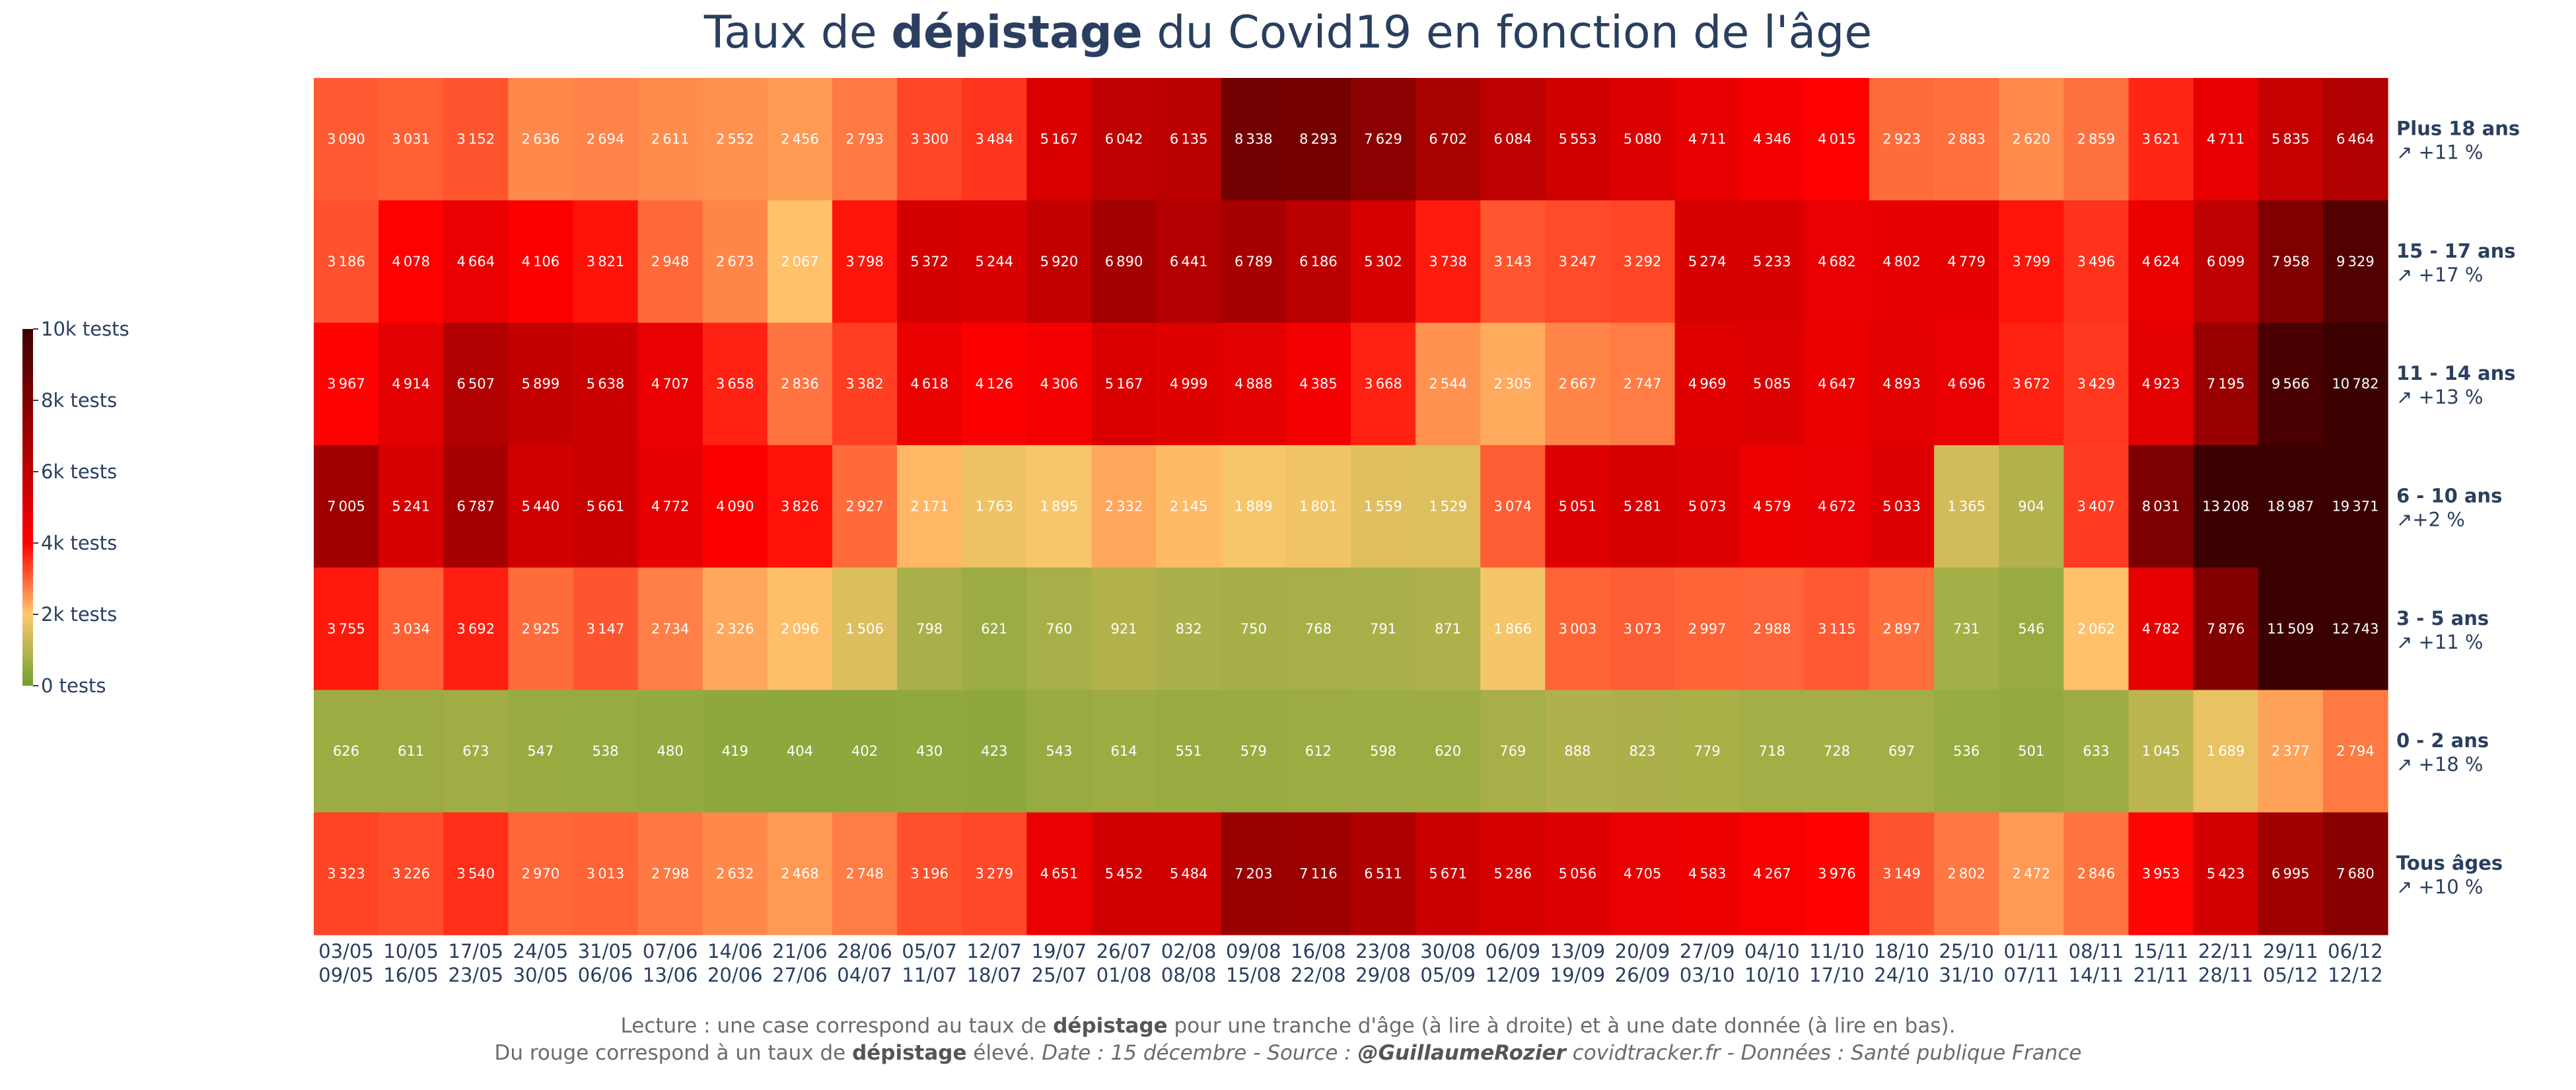 Image resolution: width=2576 pixels, height=1090 pixels. I want to click on cell-value-label: 1 506, so click(865, 629).